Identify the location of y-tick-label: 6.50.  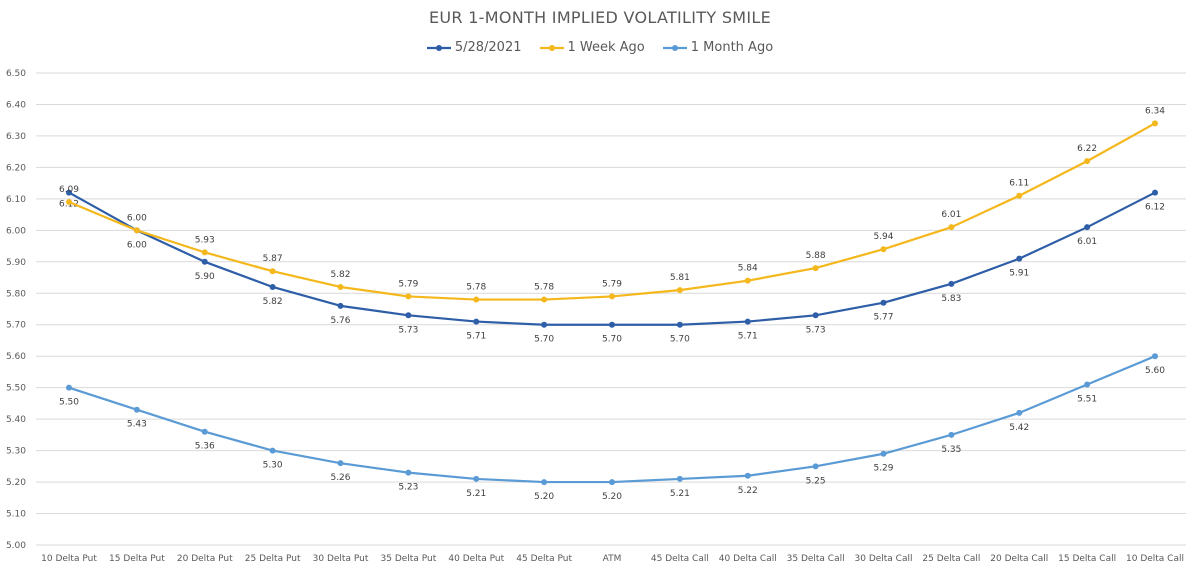
(16, 74).